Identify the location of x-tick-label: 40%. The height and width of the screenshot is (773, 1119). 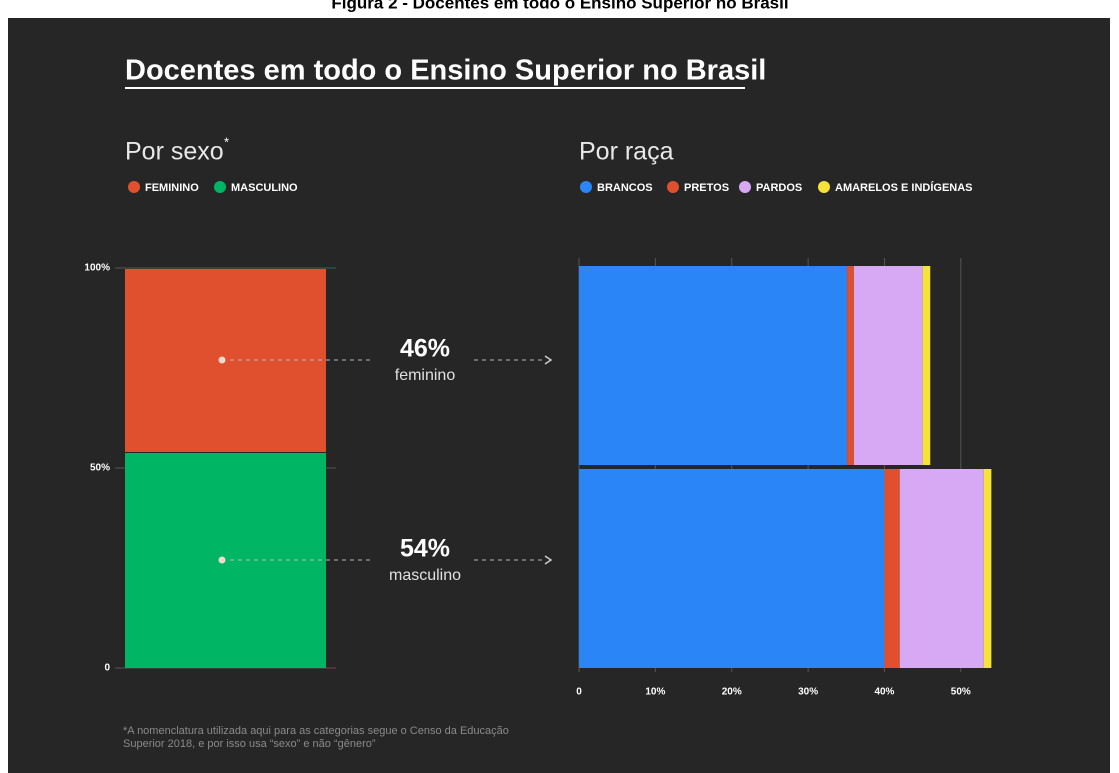
(884, 692).